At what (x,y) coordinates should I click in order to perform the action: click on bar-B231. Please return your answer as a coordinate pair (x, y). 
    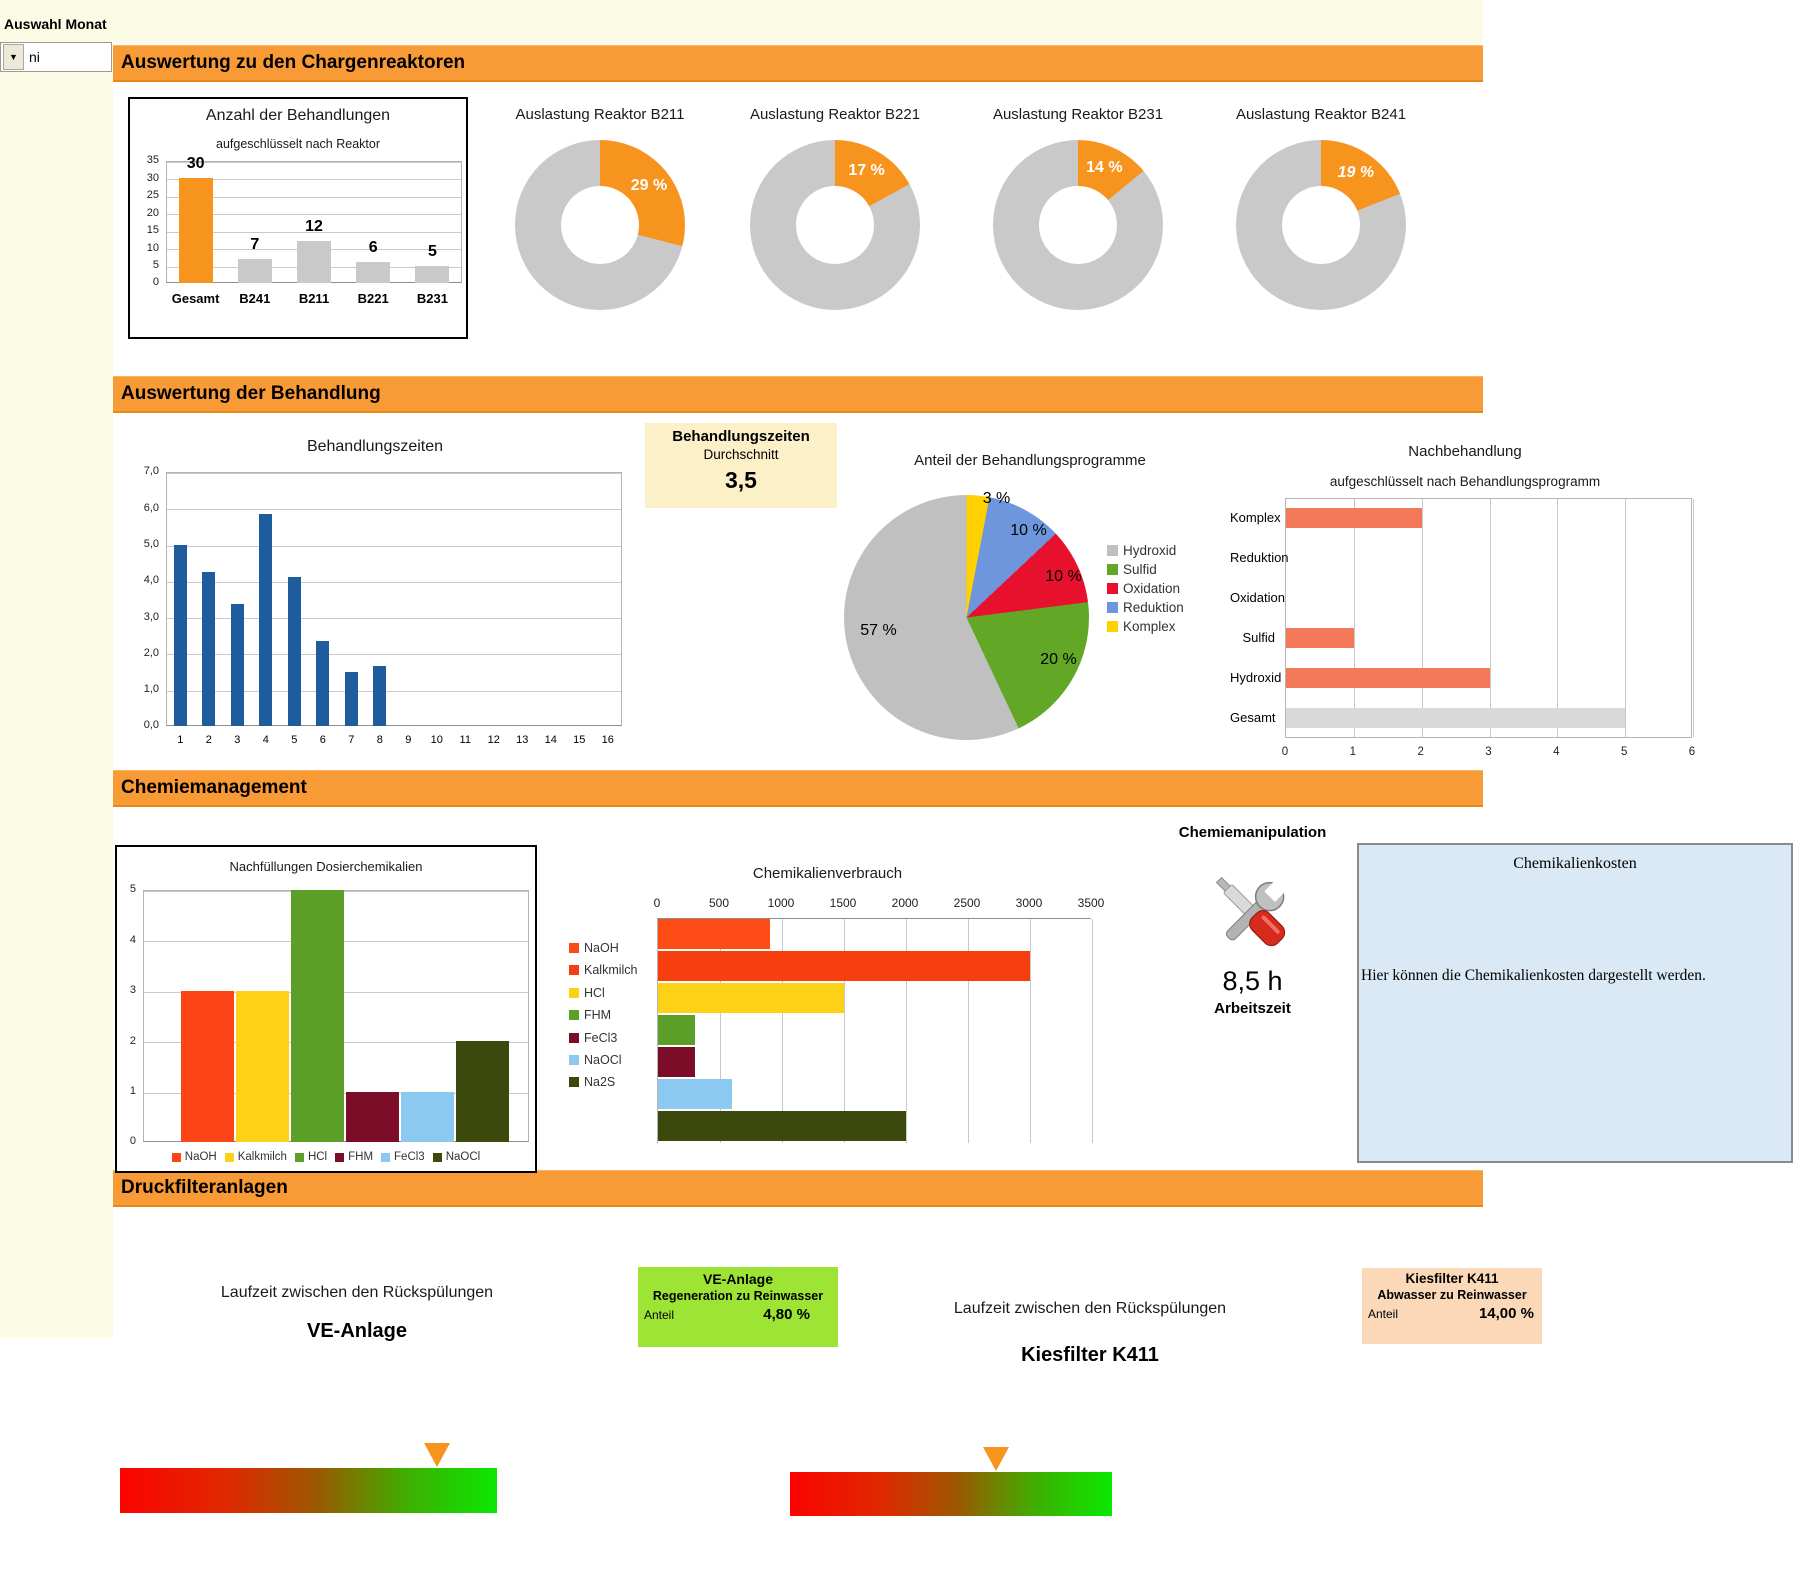
    Looking at the image, I should click on (432, 274).